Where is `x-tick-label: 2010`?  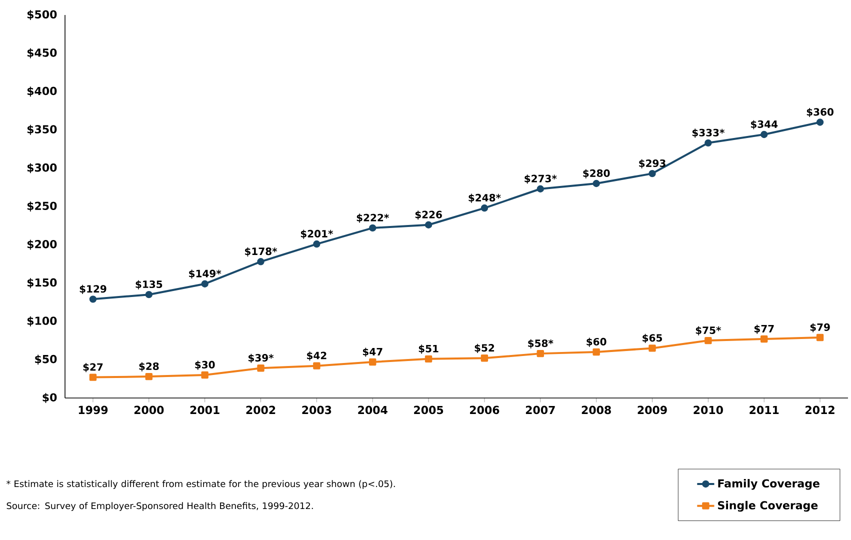 x-tick-label: 2010 is located at coordinates (708, 410).